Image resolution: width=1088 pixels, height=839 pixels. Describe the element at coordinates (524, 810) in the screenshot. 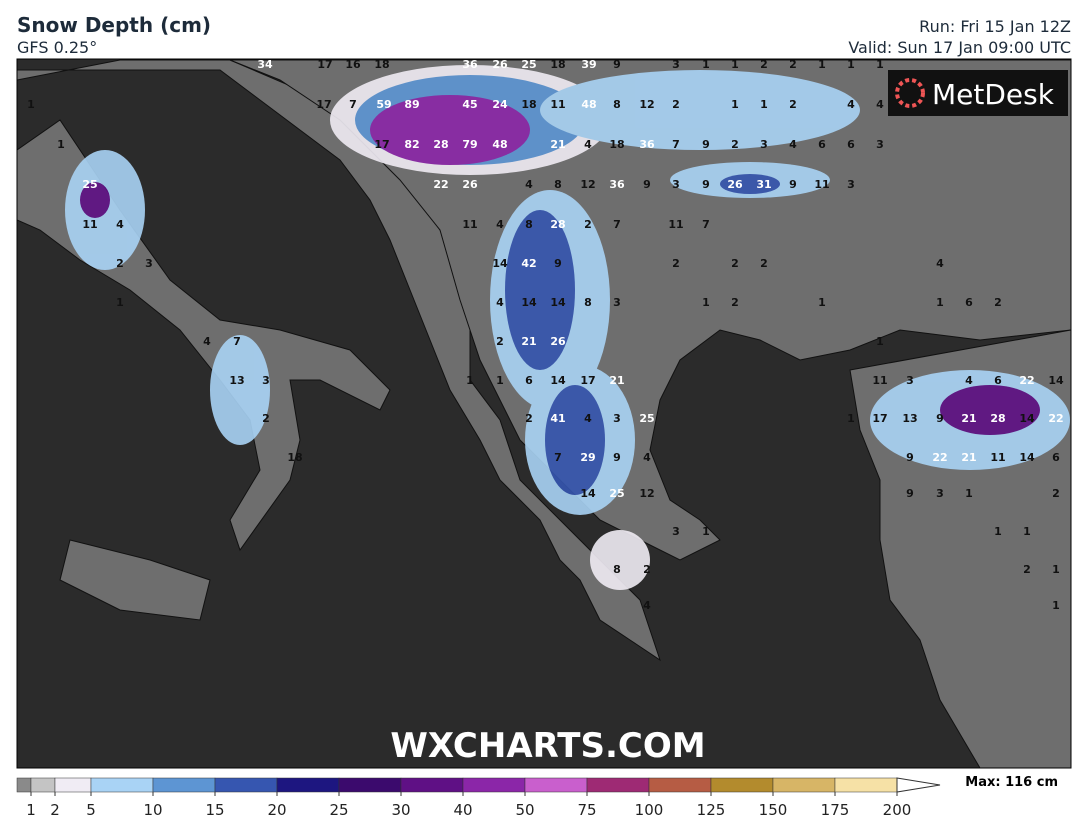

I see `legend-tick-label: 50` at that location.